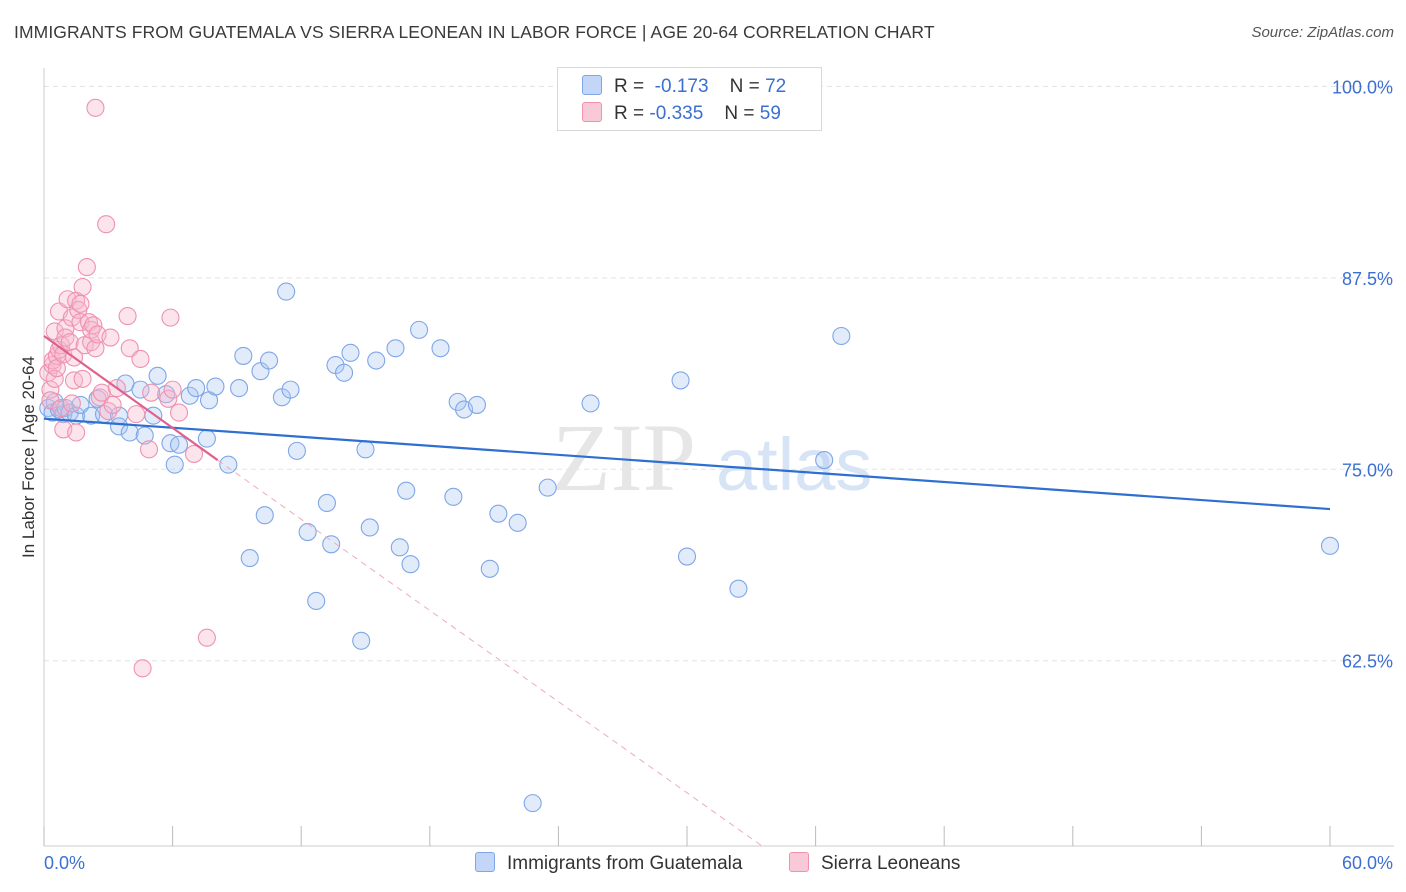  Describe the element at coordinates (776, 86) in the screenshot. I see `n-value: 72` at that location.